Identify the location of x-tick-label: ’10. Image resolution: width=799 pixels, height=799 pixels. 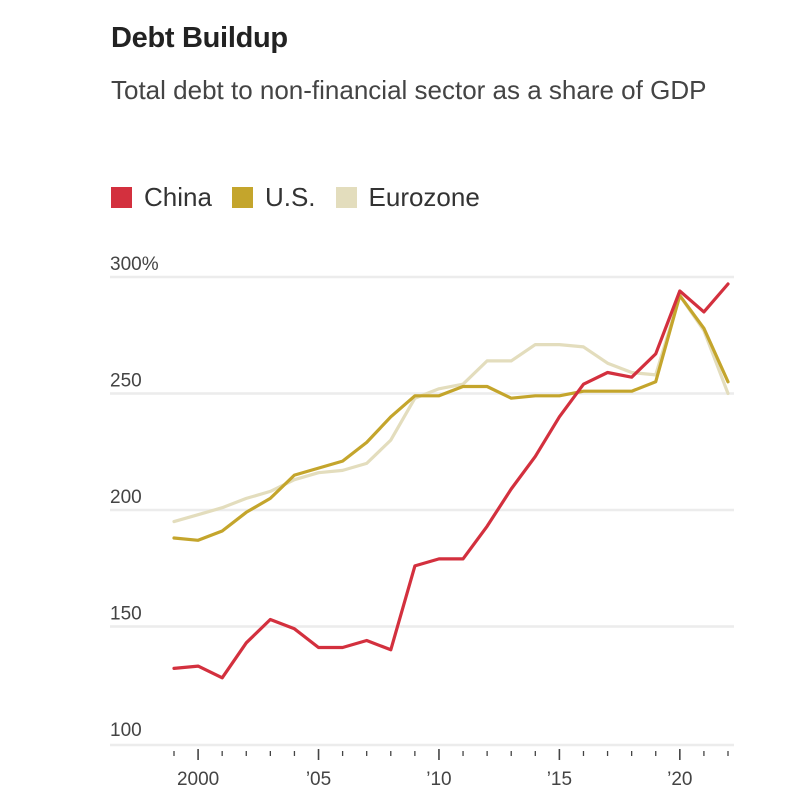
(438, 779).